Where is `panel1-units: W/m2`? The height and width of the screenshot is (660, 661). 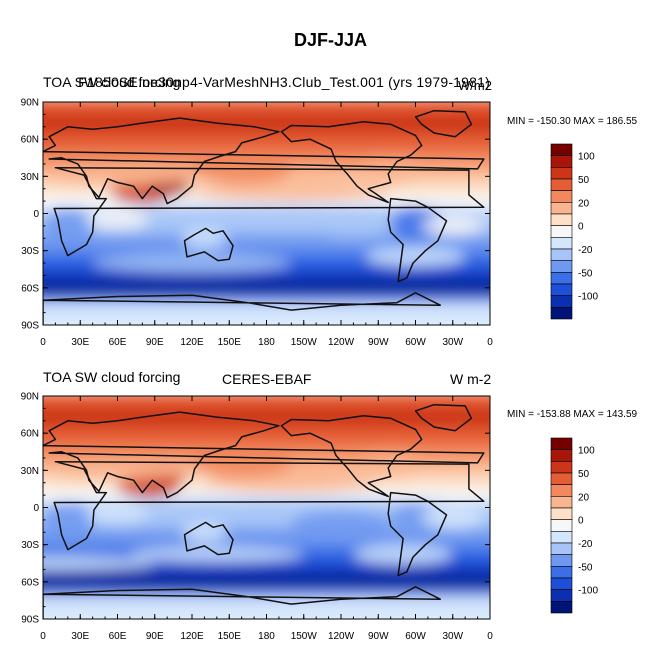 panel1-units: W/m2 is located at coordinates (475, 85).